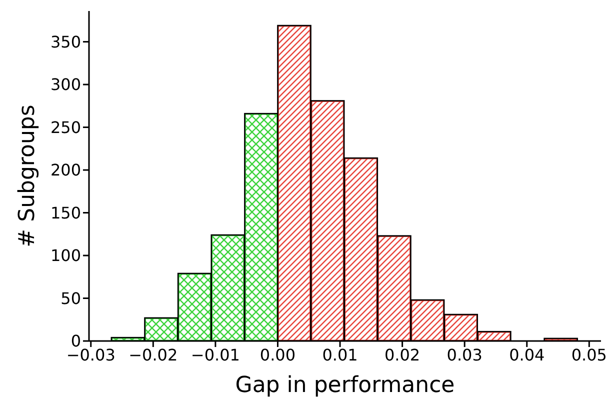  I want to click on x-tick-label: 0.01, so click(340, 354).